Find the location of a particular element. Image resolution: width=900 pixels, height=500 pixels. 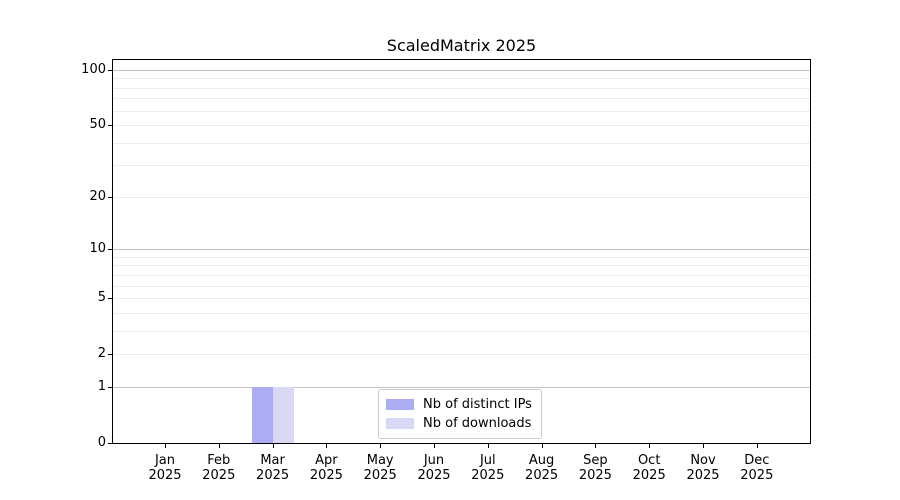

y-tick-label: 0 is located at coordinates (101, 442).